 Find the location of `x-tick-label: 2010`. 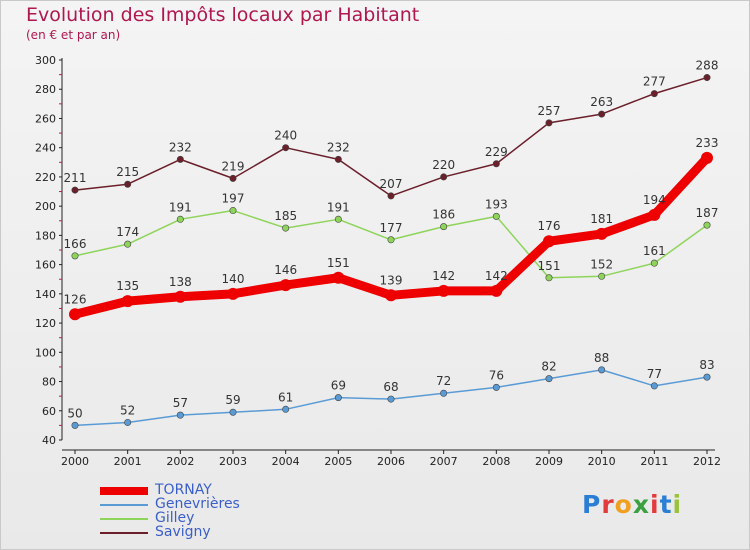

x-tick-label: 2010 is located at coordinates (602, 461).